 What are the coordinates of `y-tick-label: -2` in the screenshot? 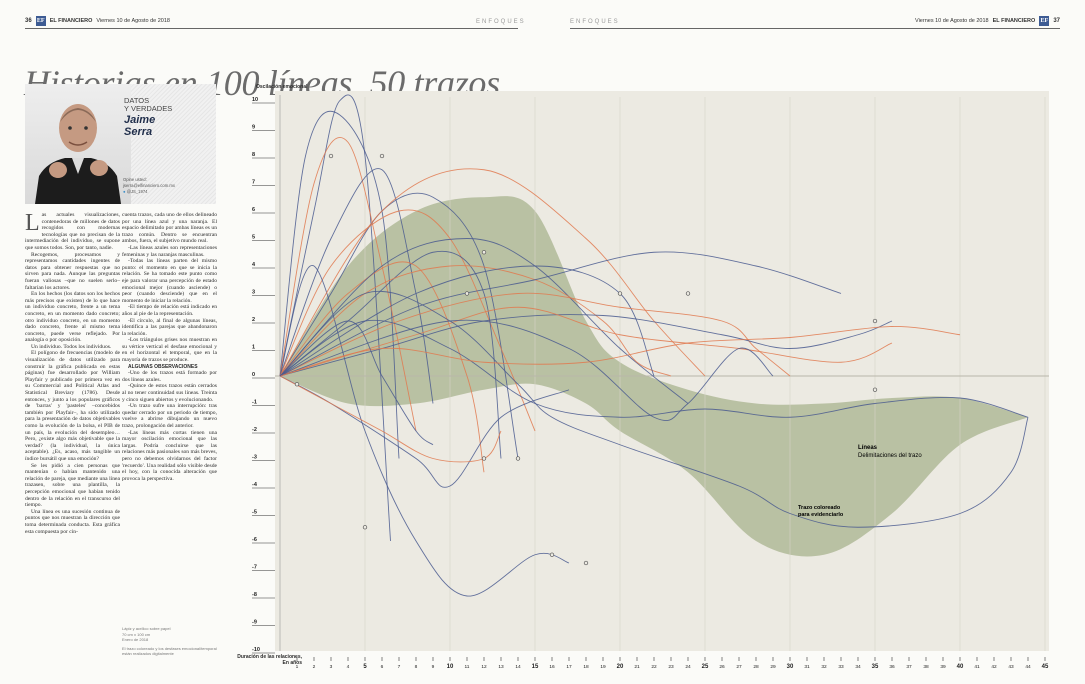 It's located at (254, 430).